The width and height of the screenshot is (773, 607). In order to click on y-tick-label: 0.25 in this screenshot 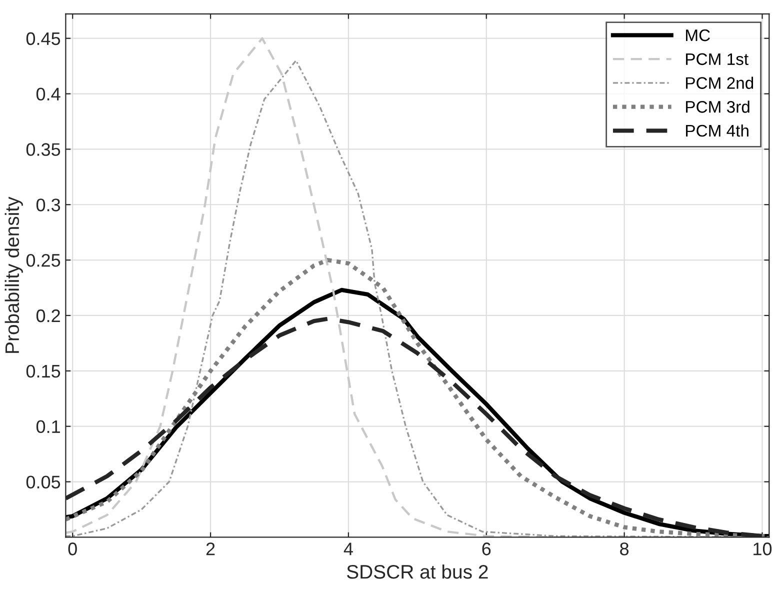, I will do `click(43, 260)`.